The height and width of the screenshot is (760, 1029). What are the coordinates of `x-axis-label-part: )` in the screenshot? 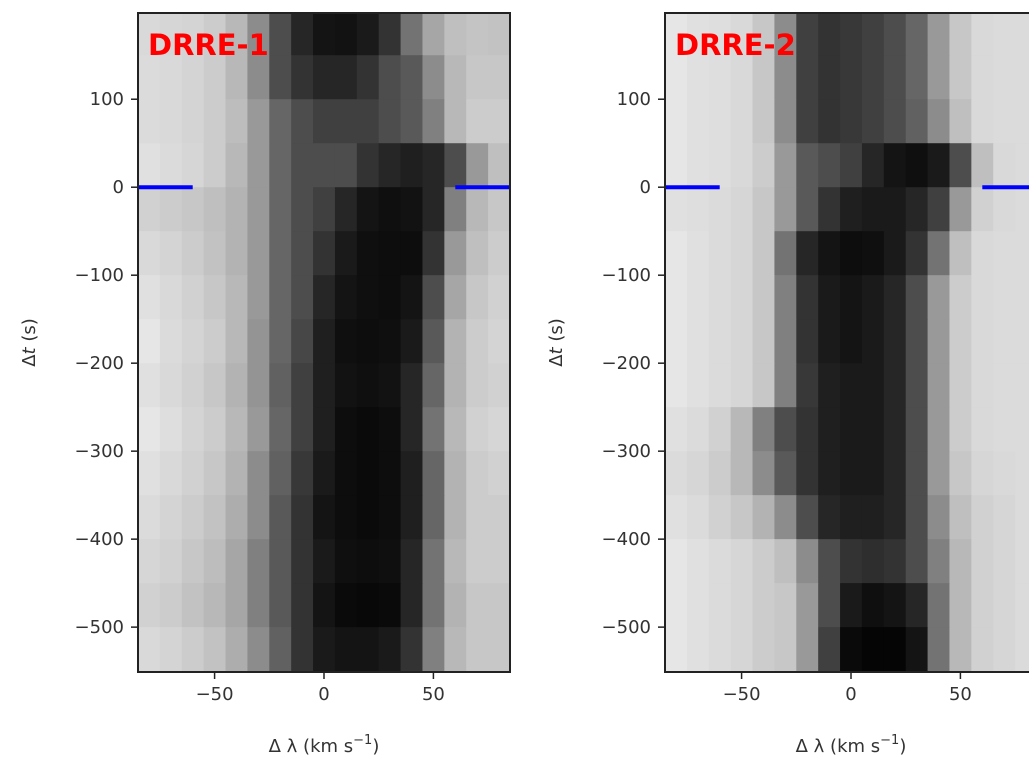 It's located at (902, 746).